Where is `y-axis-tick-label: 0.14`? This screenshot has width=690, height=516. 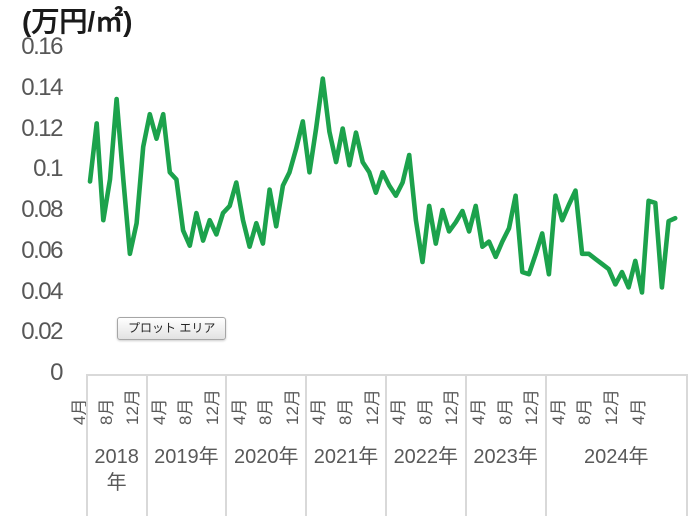
y-axis-tick-label: 0.14 is located at coordinates (42, 87).